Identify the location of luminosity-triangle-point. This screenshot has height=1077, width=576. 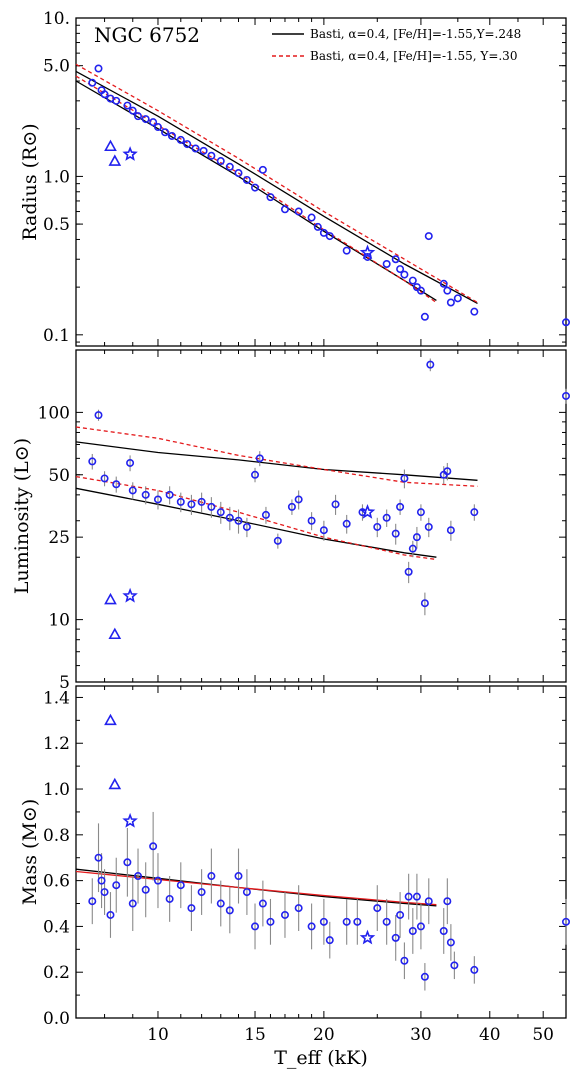
(110, 598).